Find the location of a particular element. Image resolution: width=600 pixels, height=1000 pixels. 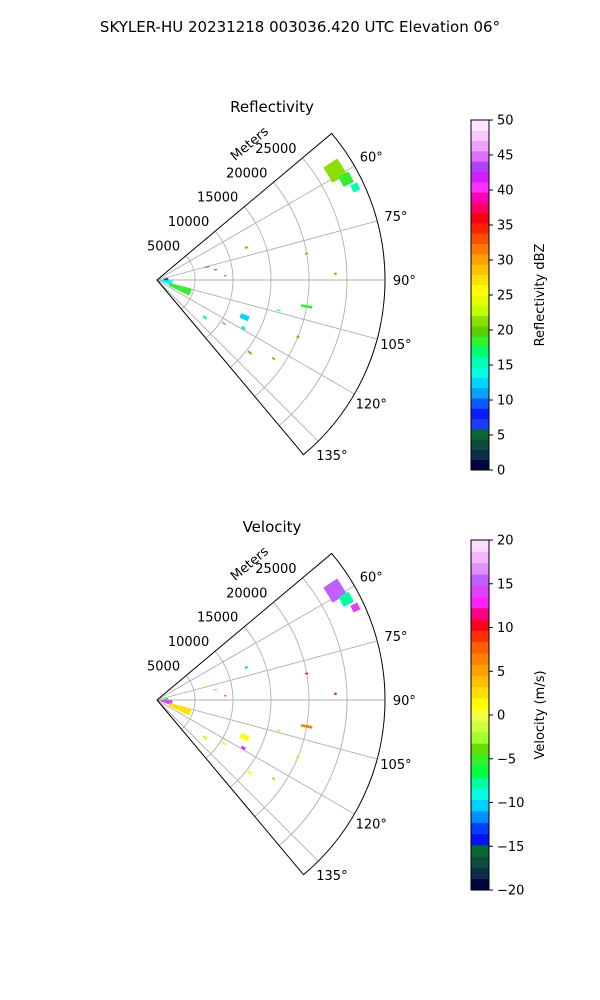

colorbar-tick-label: 50 is located at coordinates (505, 121).